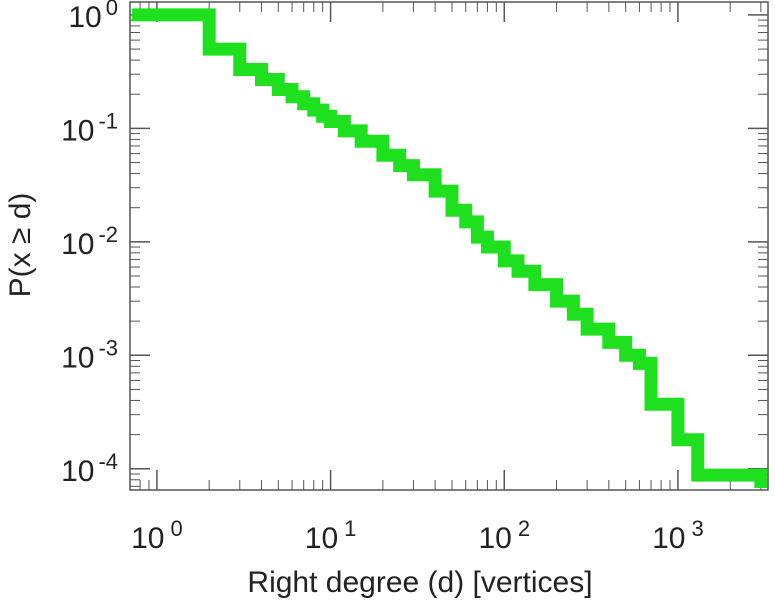 This screenshot has width=775, height=600. What do you see at coordinates (678, 535) in the screenshot?
I see `x-tick-label: 10 3` at bounding box center [678, 535].